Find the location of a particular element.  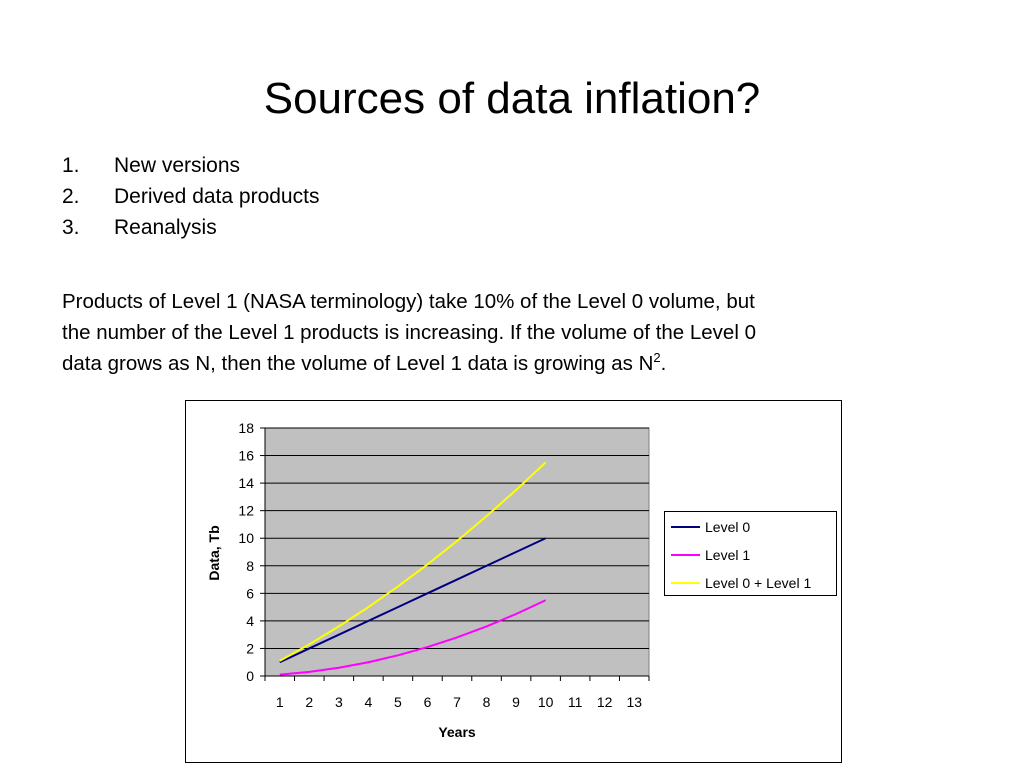

x-tick-label: 7 is located at coordinates (457, 702).